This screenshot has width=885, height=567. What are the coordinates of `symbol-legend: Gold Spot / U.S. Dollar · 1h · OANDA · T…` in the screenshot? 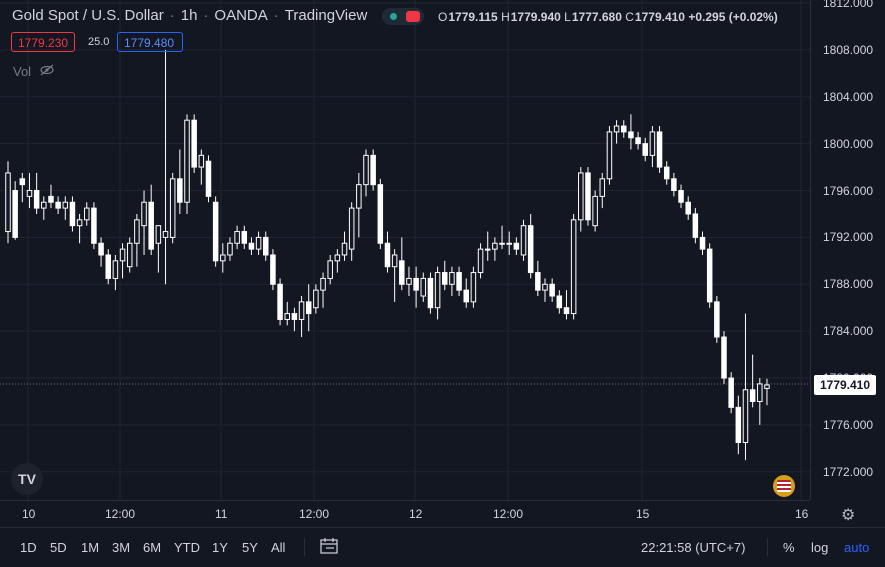 It's located at (189, 15).